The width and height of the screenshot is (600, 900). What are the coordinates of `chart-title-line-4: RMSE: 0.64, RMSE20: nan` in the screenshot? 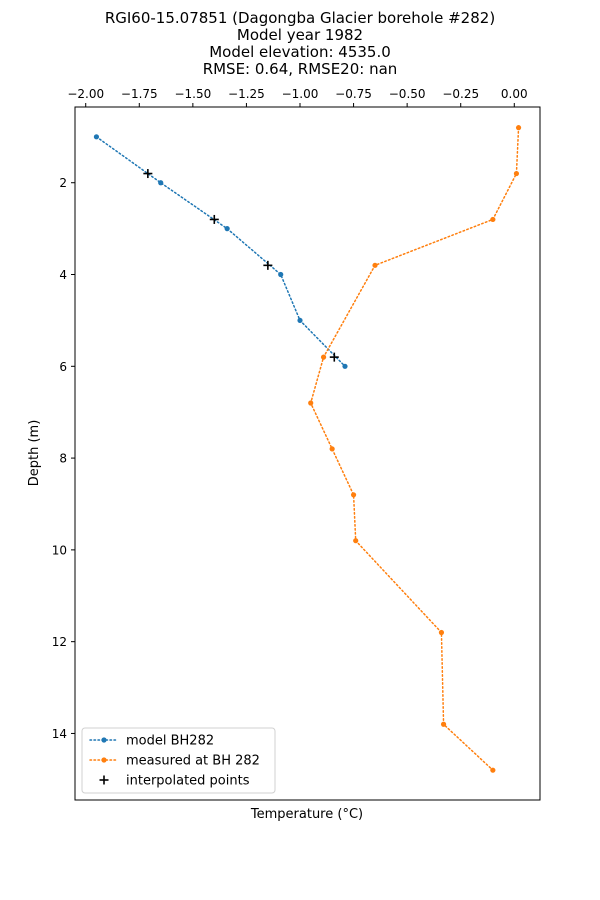 It's located at (300, 69).